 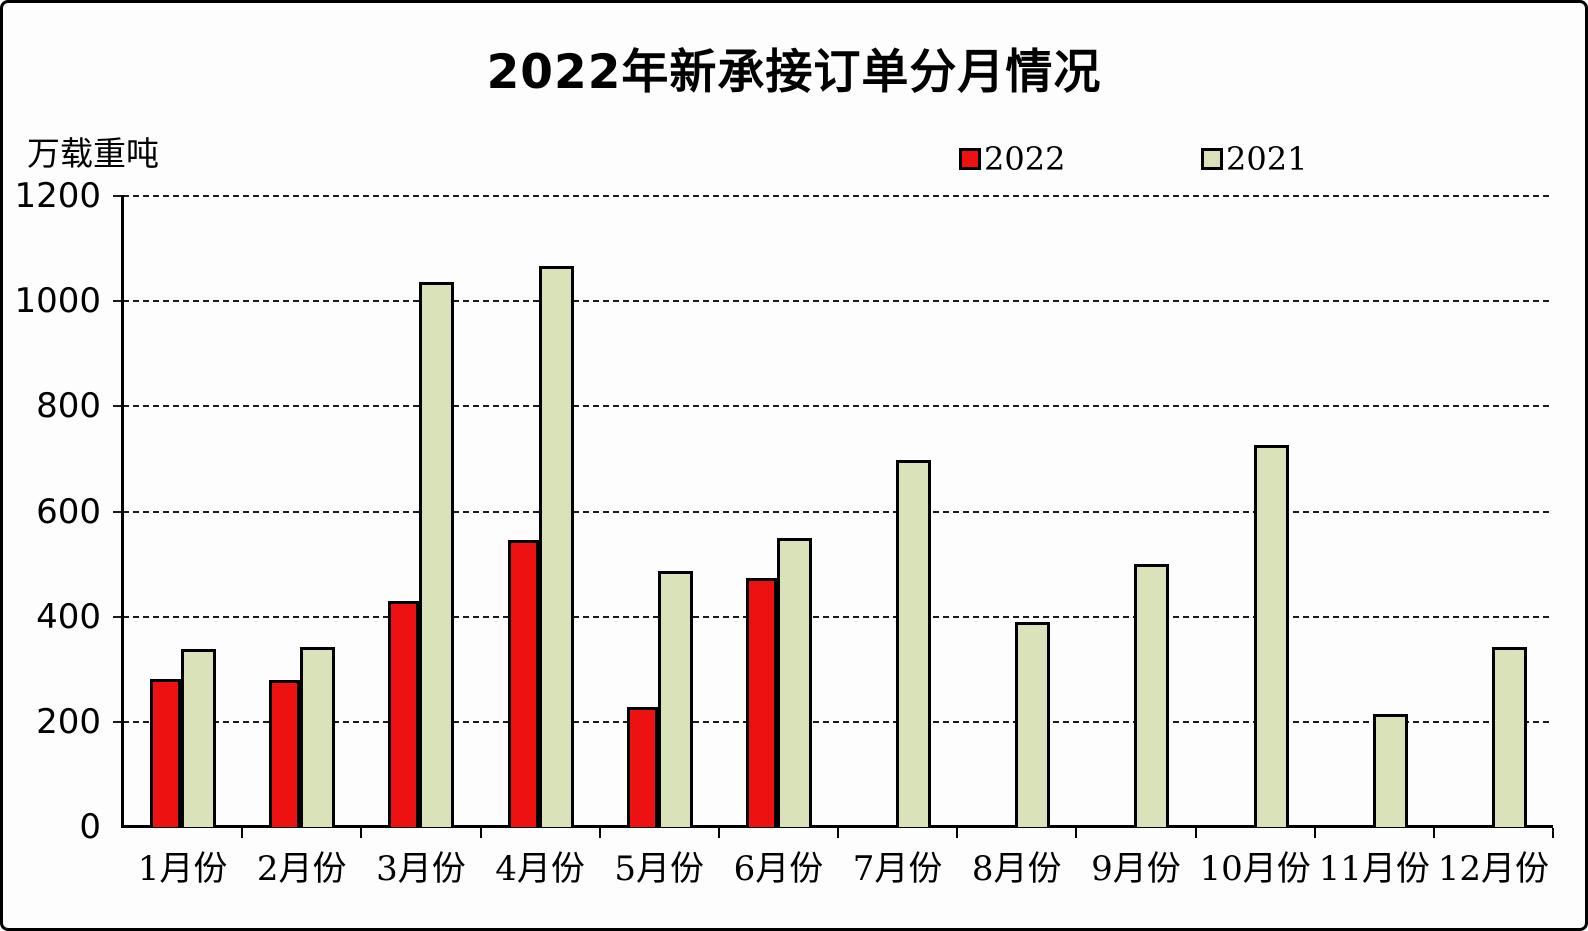 I want to click on bar-2022-2月份, so click(x=285, y=753).